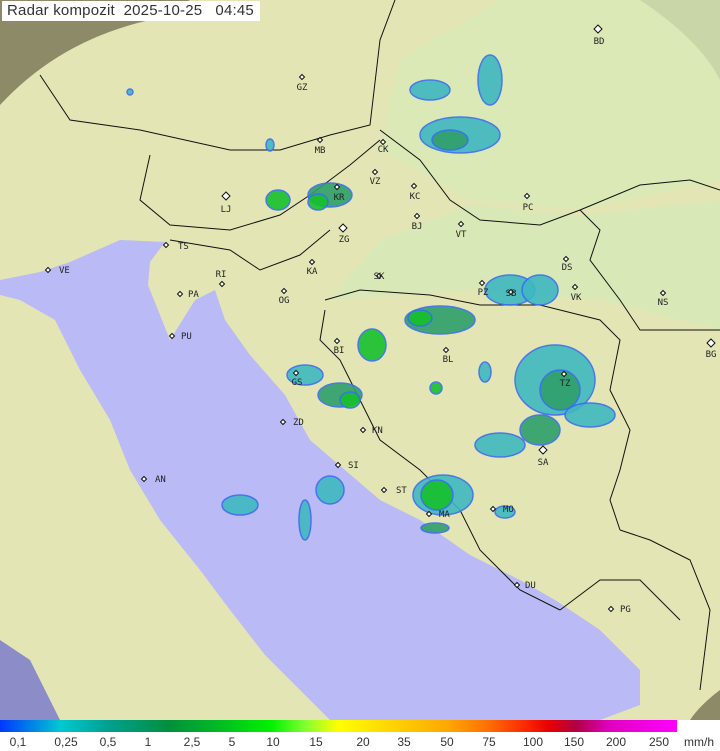 This screenshot has height=751, width=720. I want to click on city-label: VT, so click(461, 235).